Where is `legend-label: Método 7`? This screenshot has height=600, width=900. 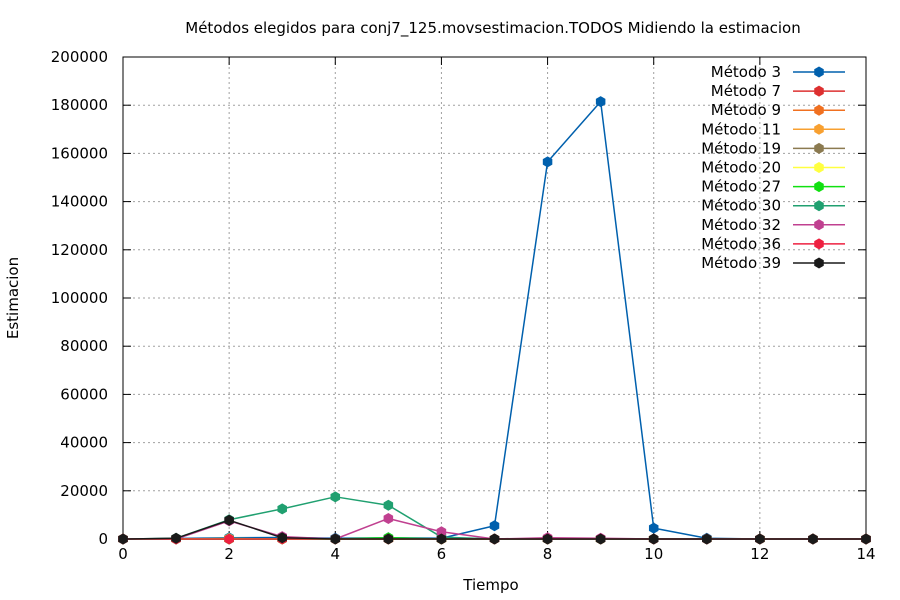 legend-label: Método 7 is located at coordinates (746, 91).